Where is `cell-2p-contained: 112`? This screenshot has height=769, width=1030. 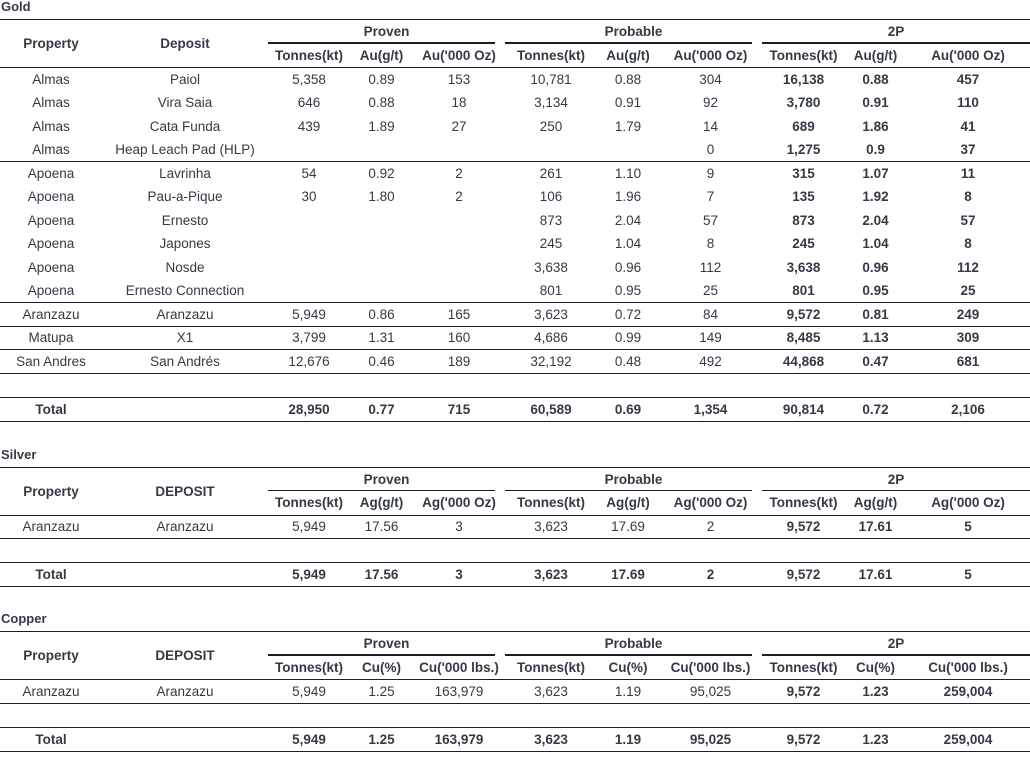
cell-2p-contained: 112 is located at coordinates (968, 267).